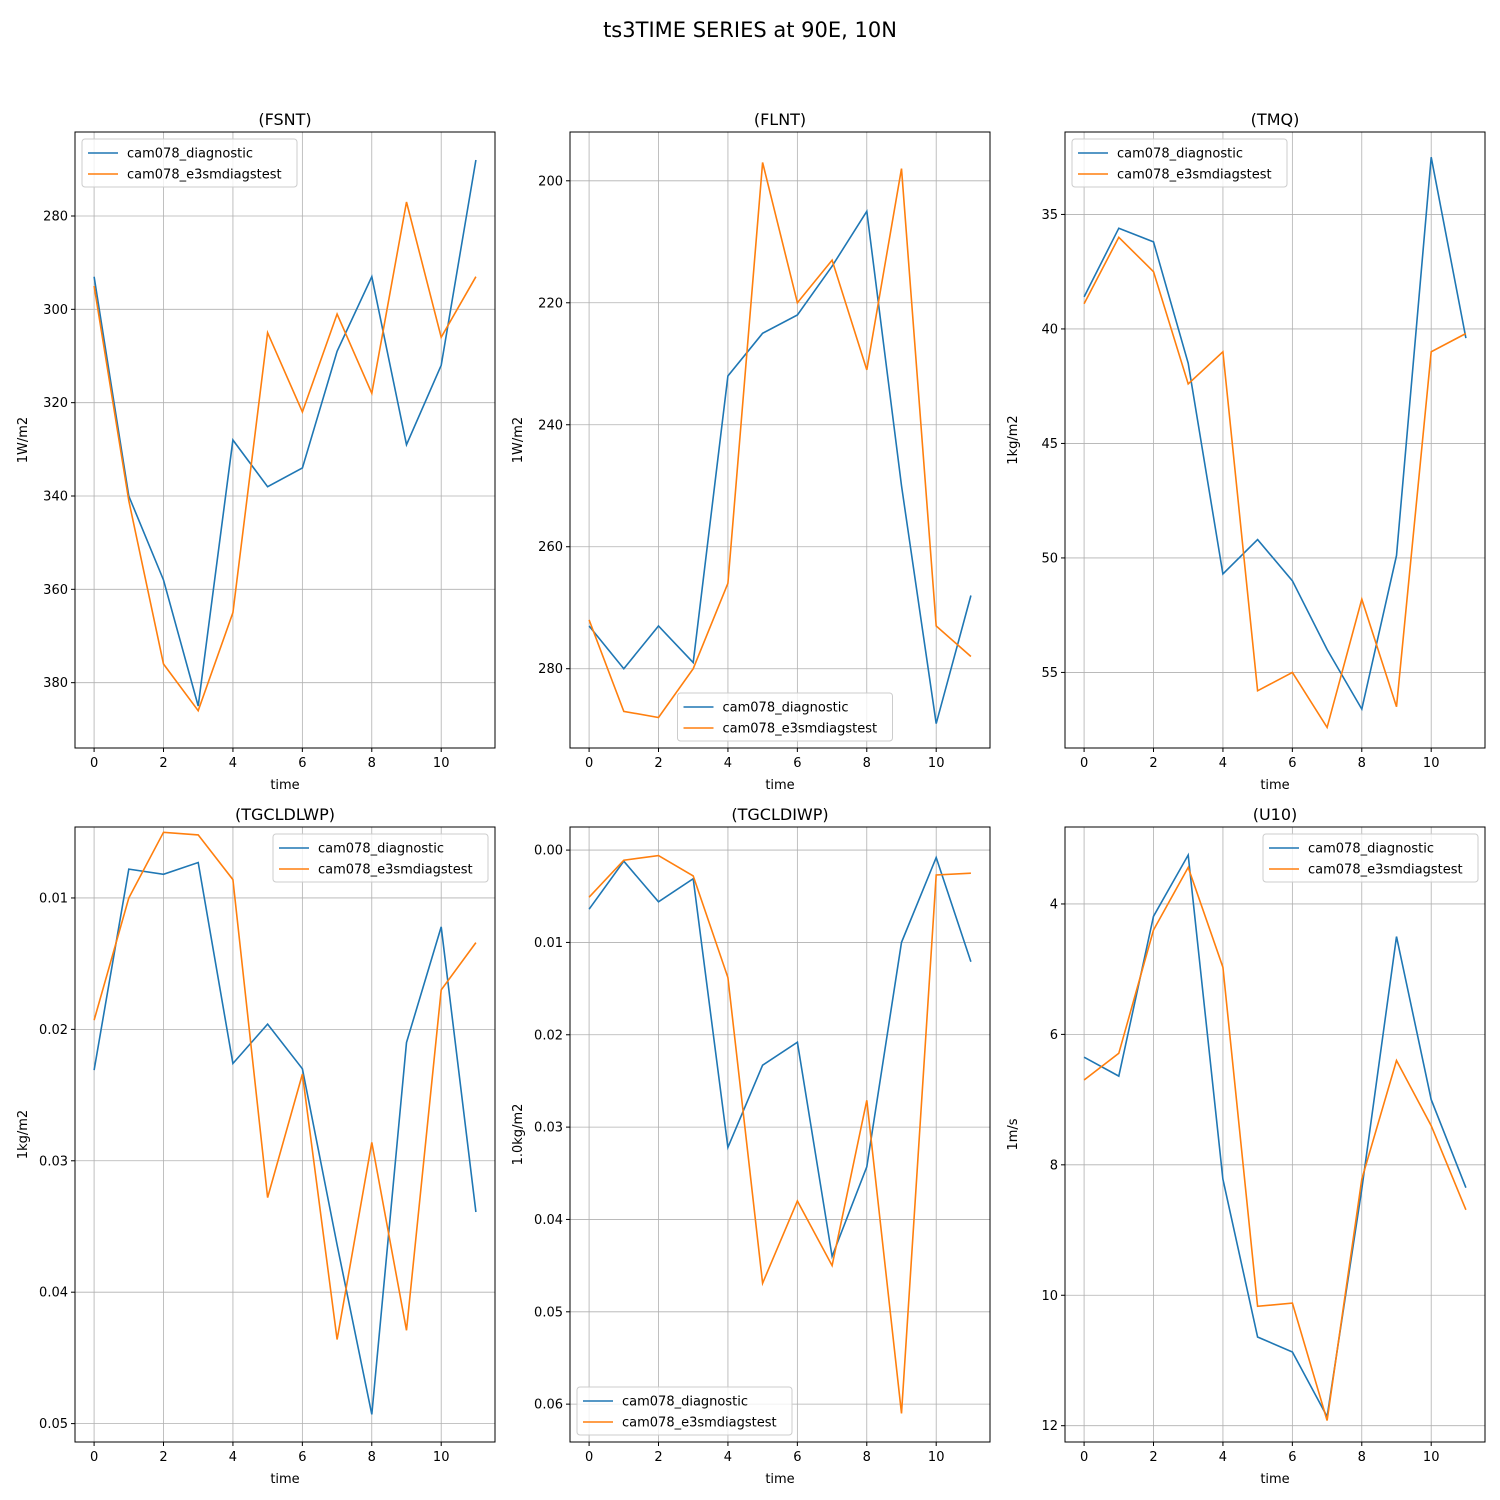  I want to click on y-tick-label: 300, so click(55, 310).